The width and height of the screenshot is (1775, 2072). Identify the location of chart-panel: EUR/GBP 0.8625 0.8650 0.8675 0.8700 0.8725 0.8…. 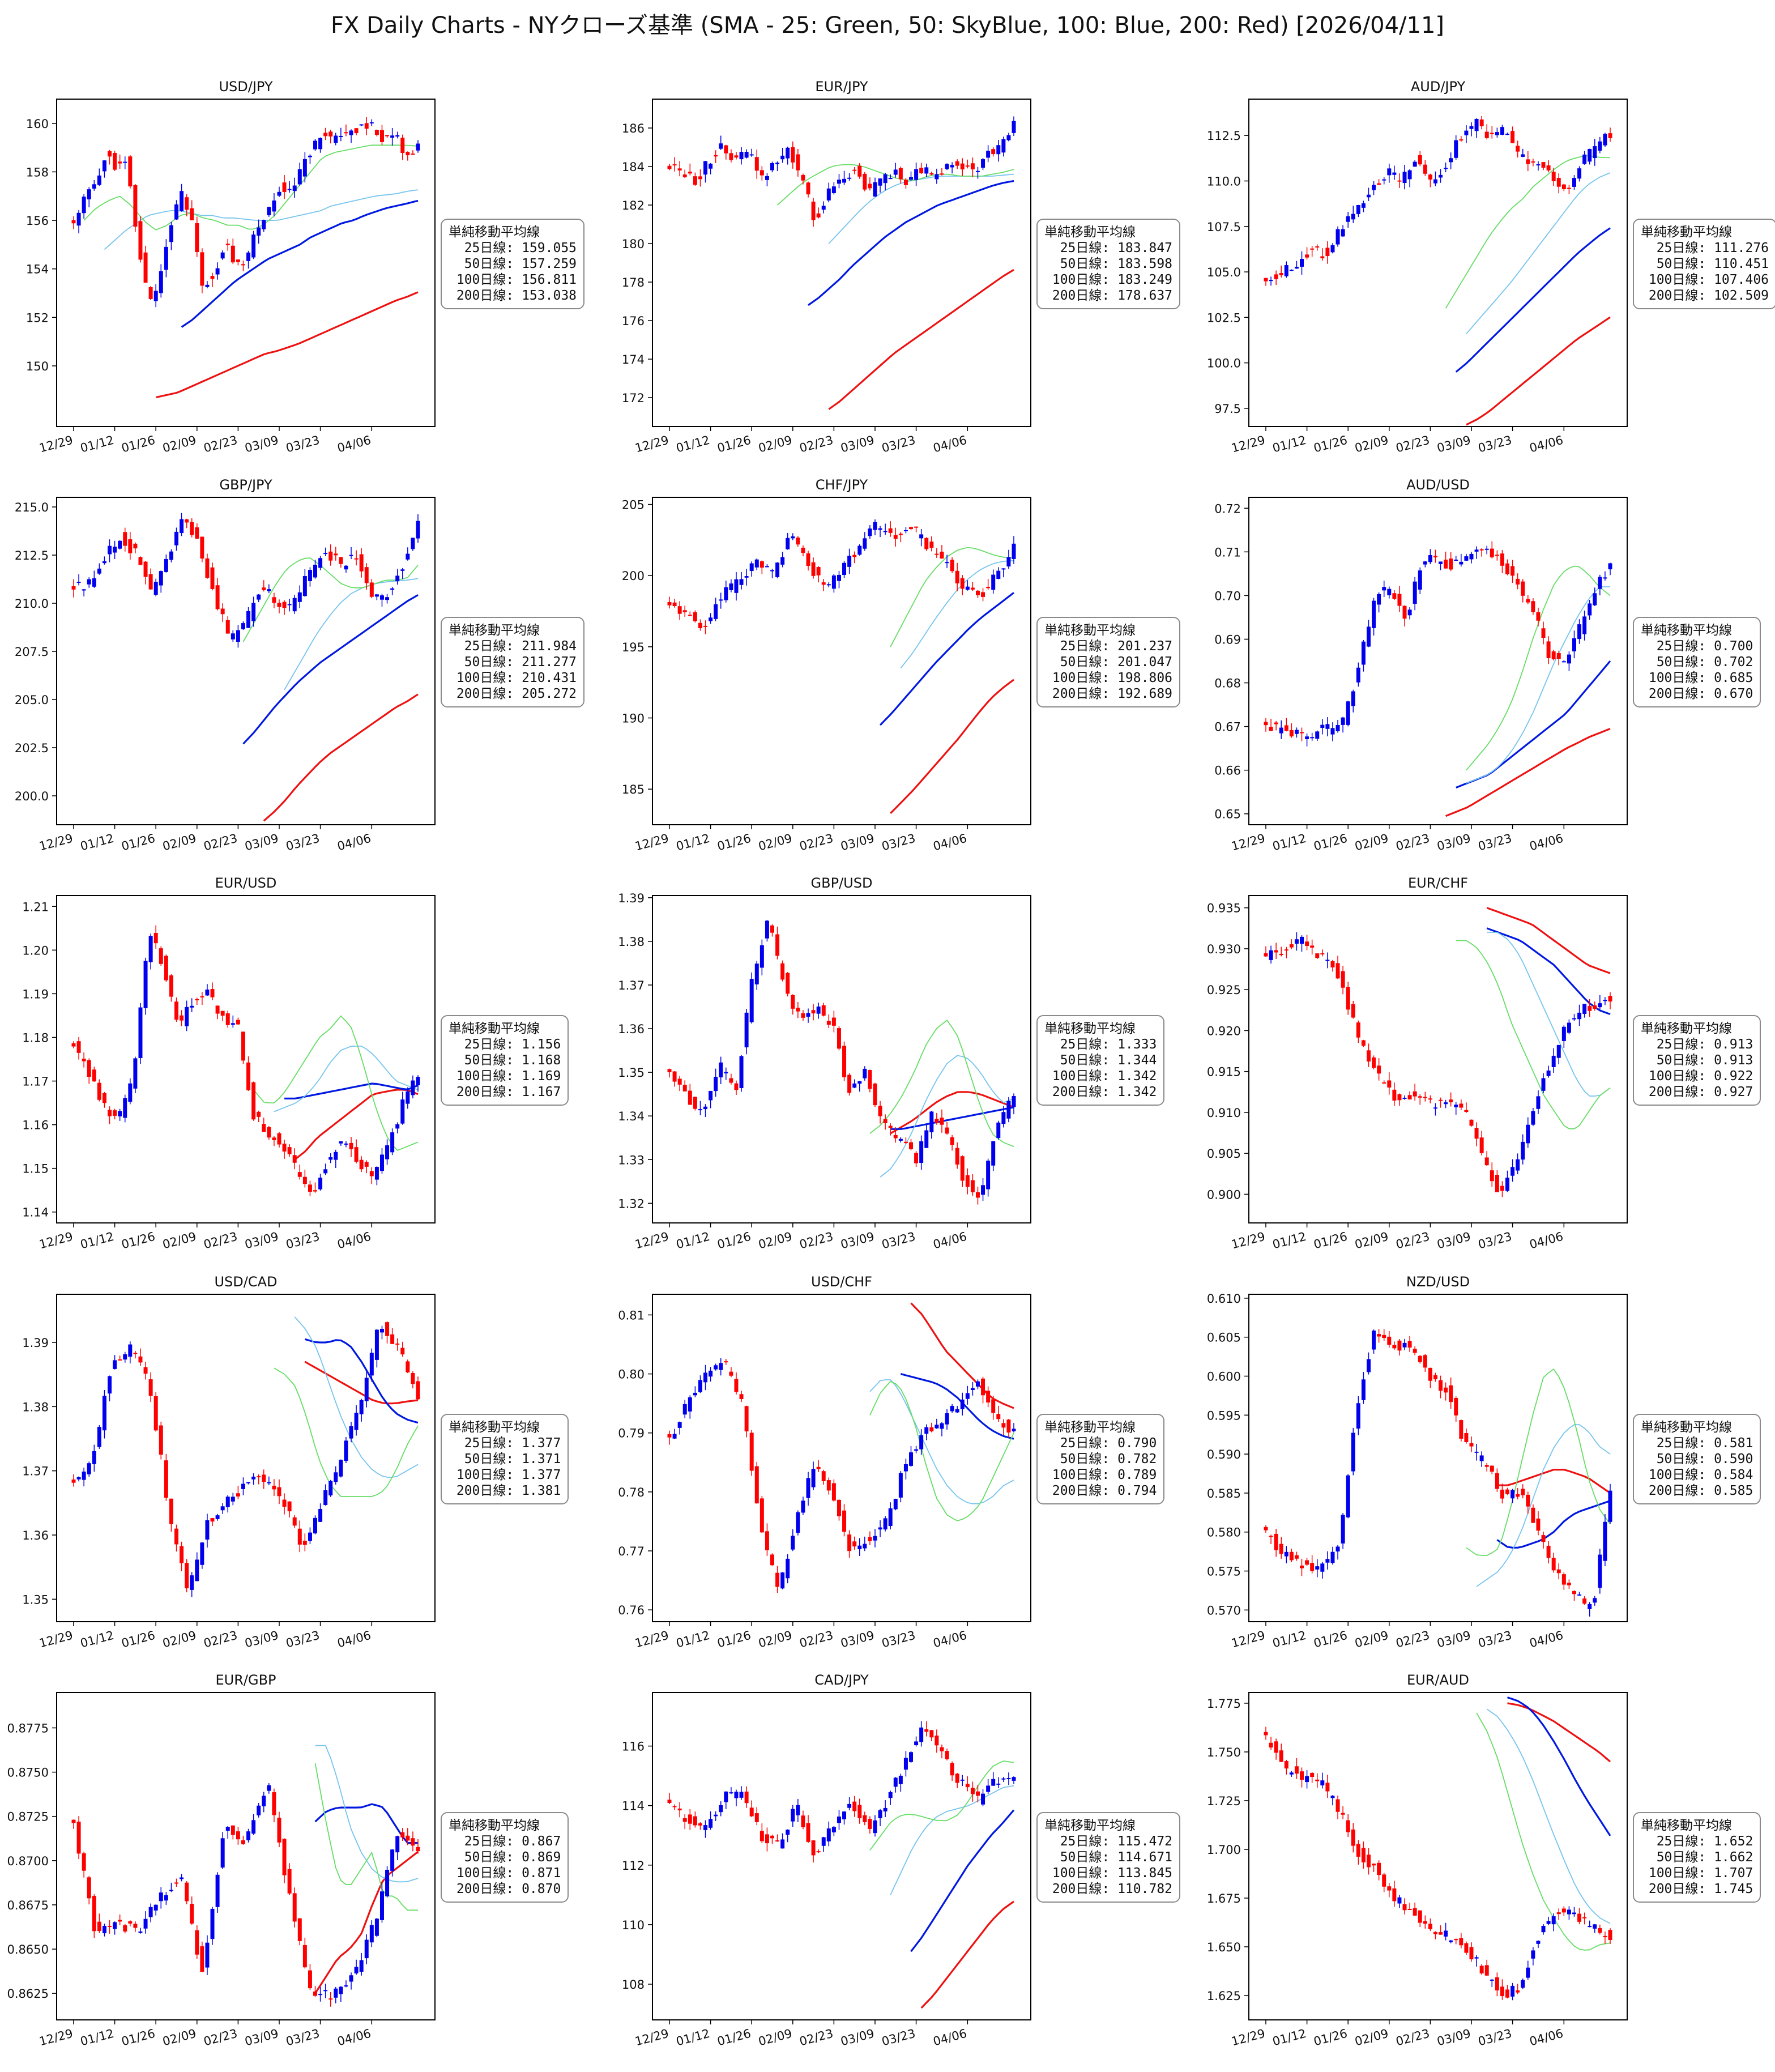
(315, 1868).